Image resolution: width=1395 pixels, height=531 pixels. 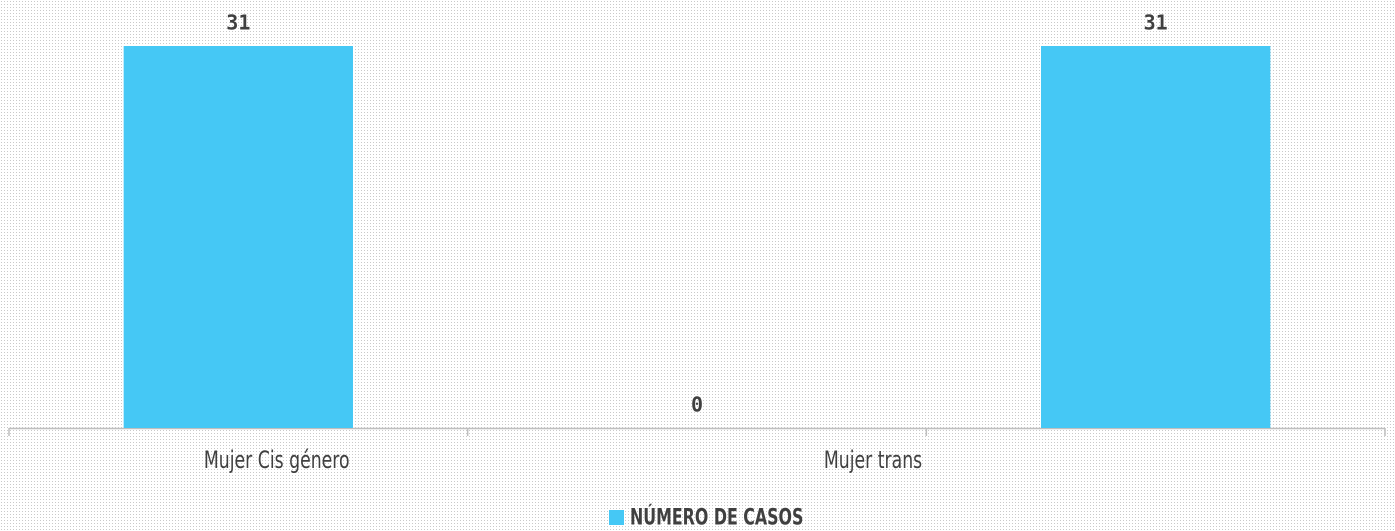 I want to click on legend-item: NÚMERO DE CASOS, so click(x=706, y=517).